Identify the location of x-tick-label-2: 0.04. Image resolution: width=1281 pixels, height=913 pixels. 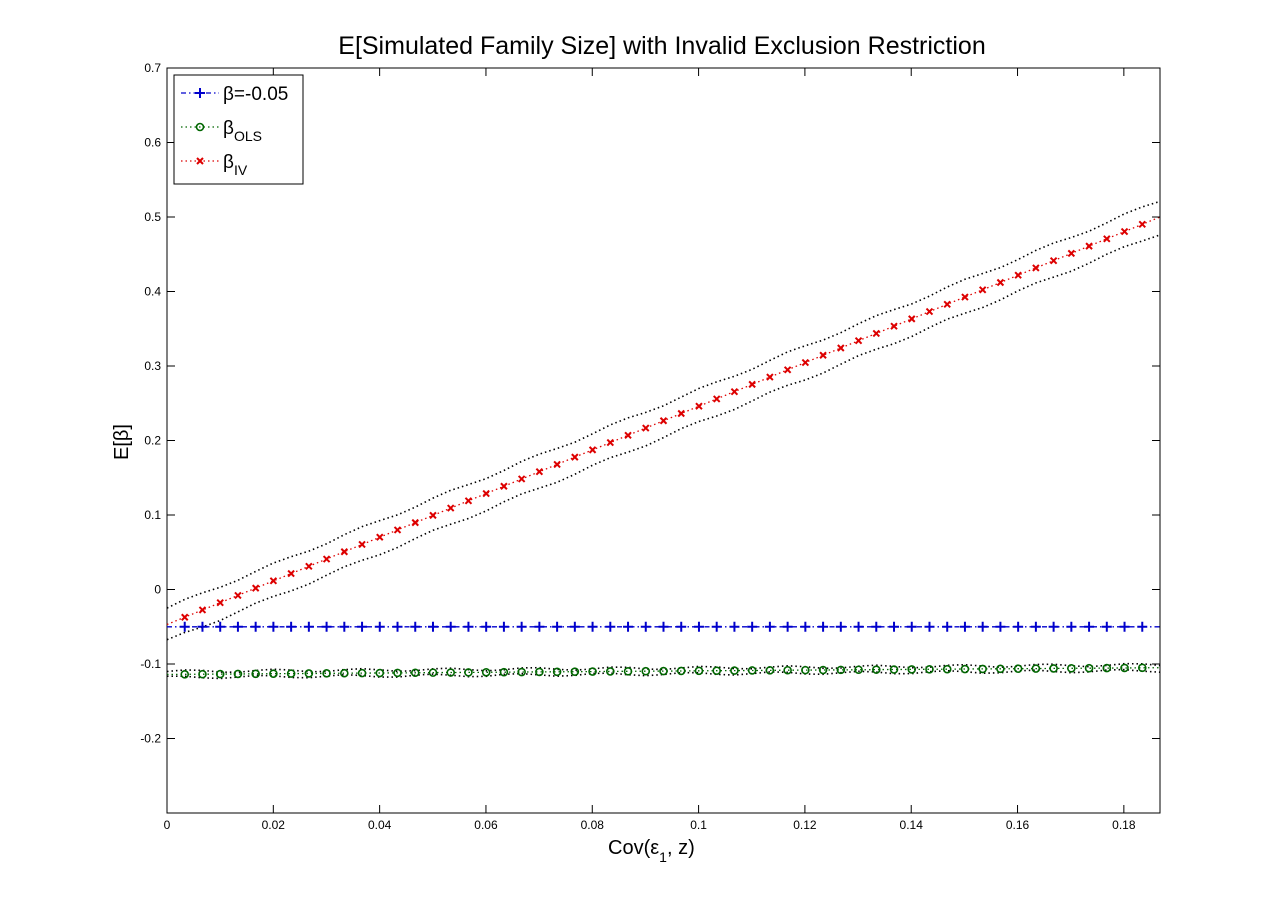
(380, 825).